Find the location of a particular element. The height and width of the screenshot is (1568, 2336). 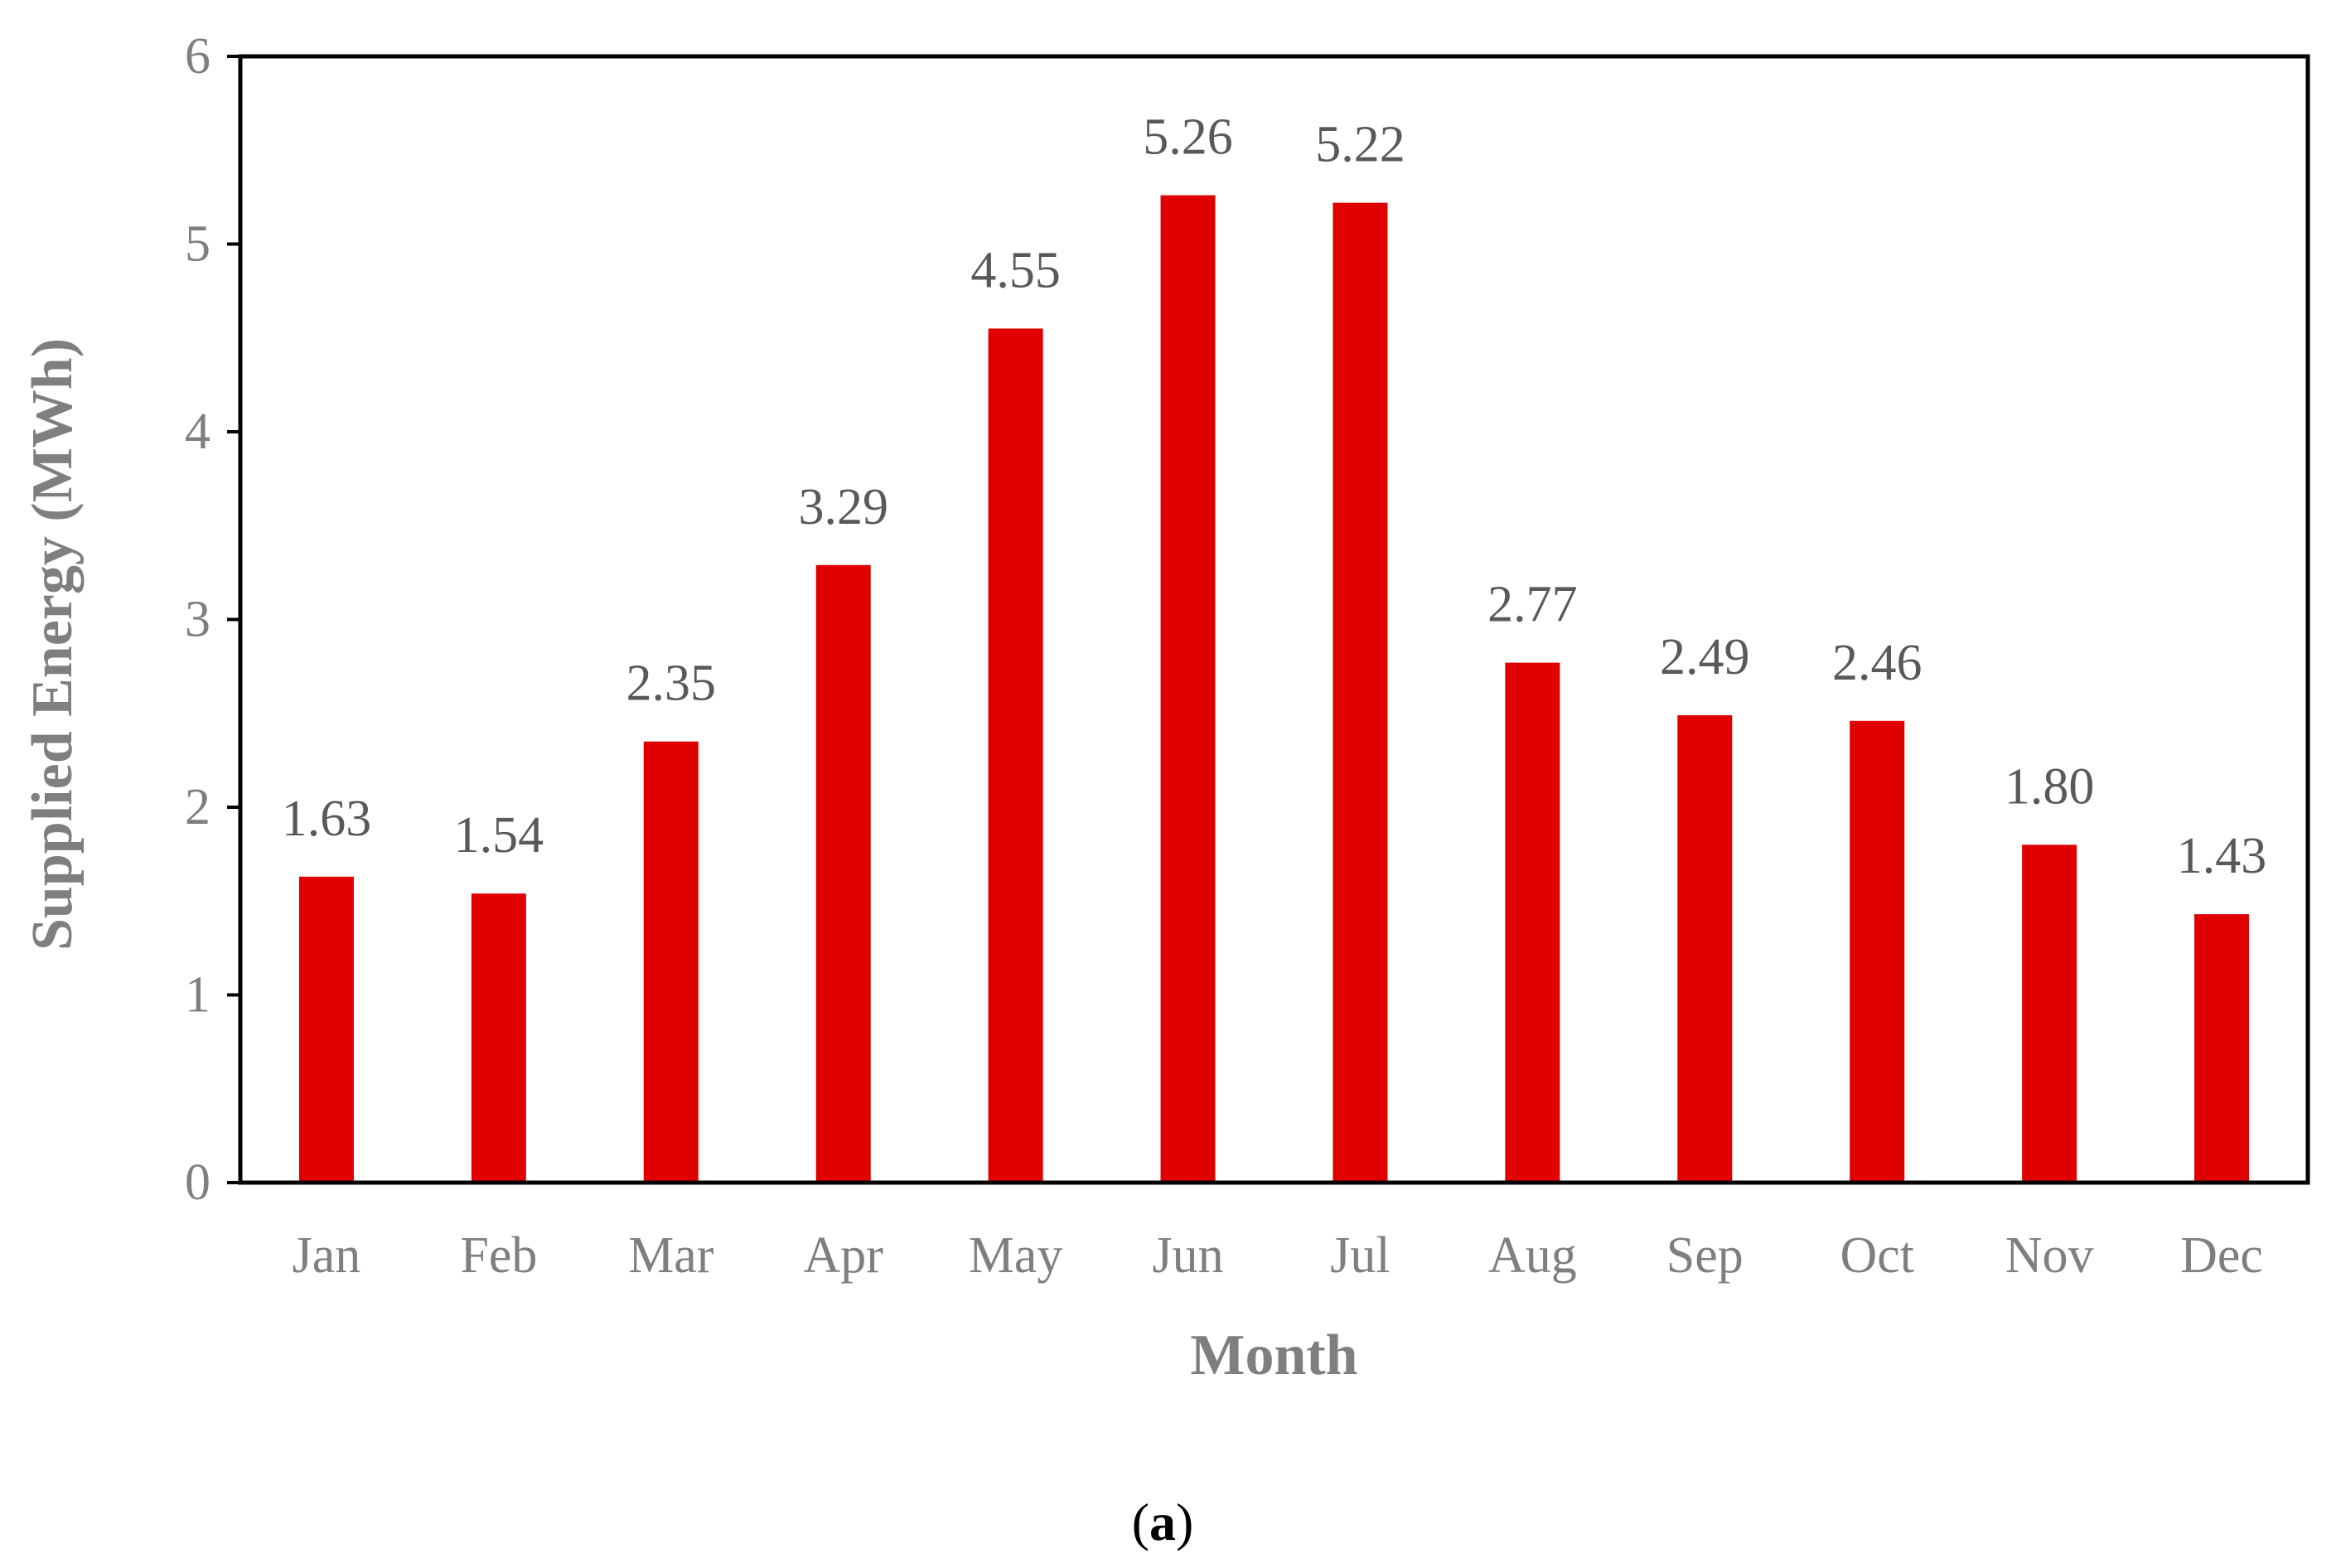

data-label-may: 4.55 is located at coordinates (1015, 270).